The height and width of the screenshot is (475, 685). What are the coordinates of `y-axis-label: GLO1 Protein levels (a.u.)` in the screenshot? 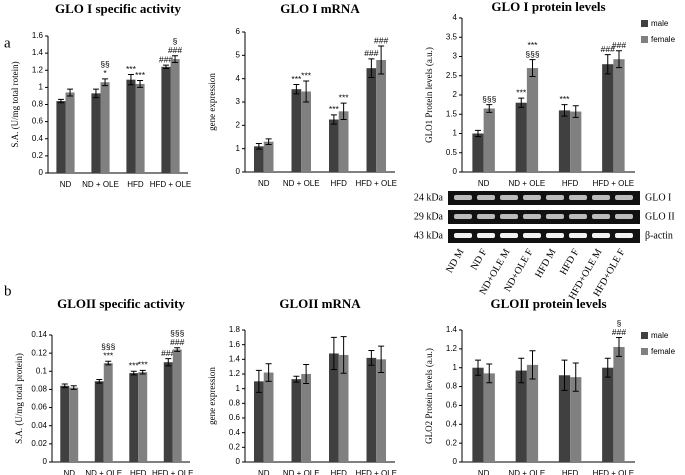 It's located at (429, 95).